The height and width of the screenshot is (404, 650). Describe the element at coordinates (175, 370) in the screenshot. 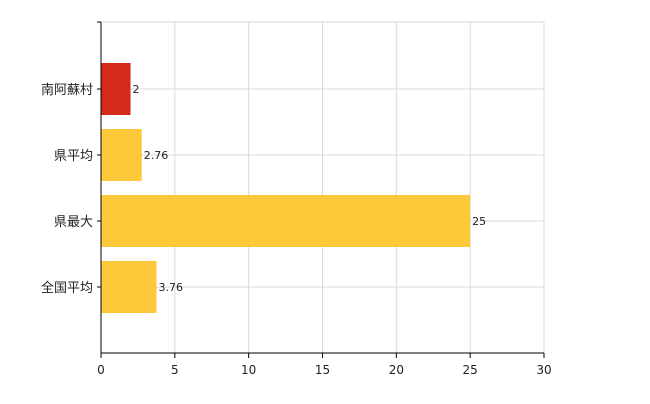

I see `x-tick-label: 5` at that location.